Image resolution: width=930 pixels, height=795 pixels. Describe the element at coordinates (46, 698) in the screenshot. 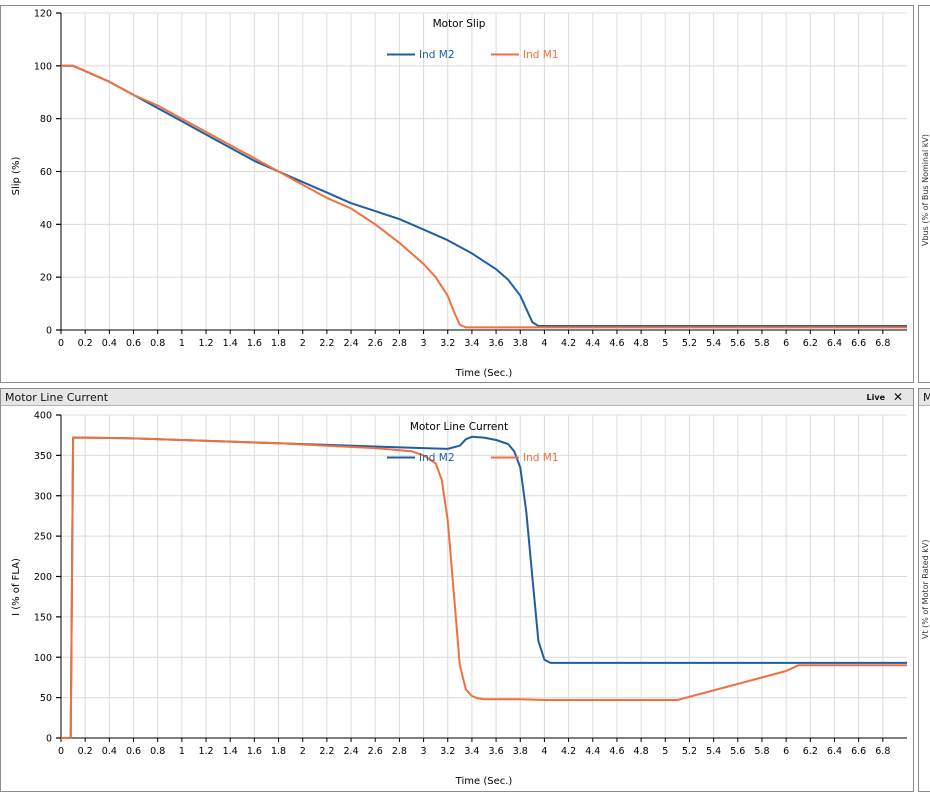

I see `y-tick-label: 50` at that location.